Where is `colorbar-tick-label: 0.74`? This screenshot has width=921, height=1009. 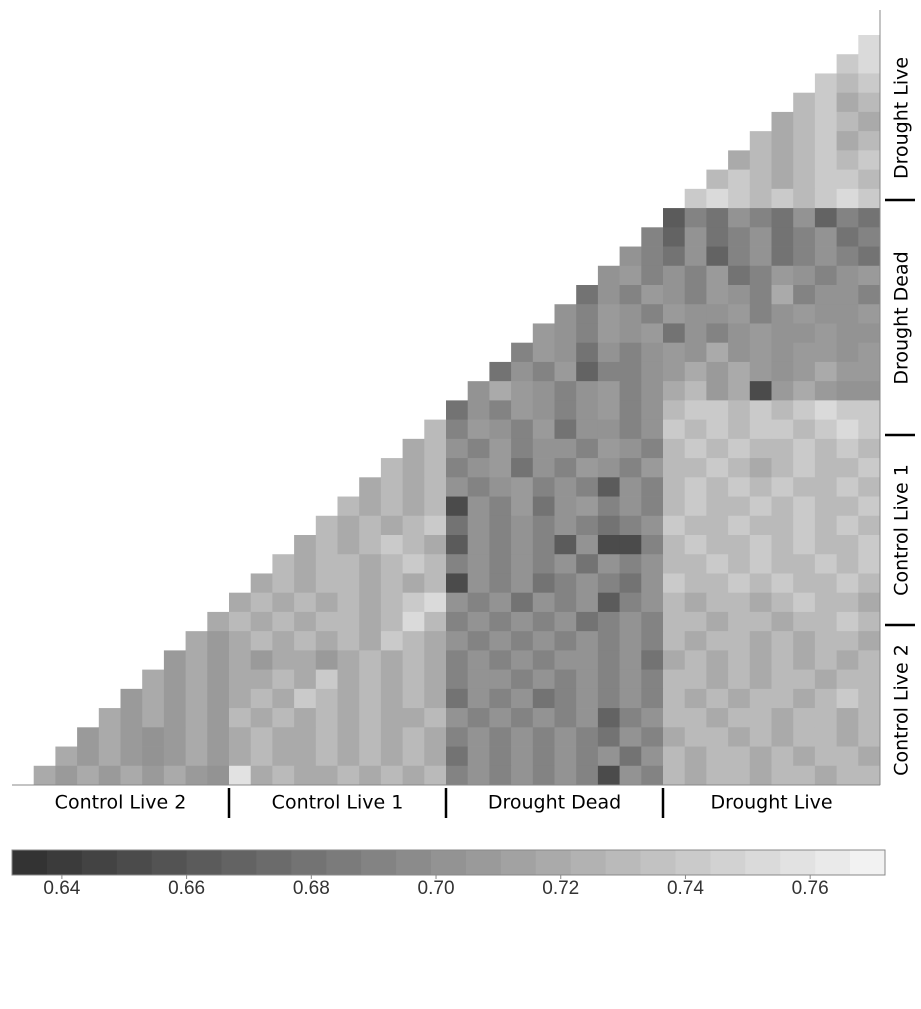
colorbar-tick-label: 0.74 is located at coordinates (685, 888).